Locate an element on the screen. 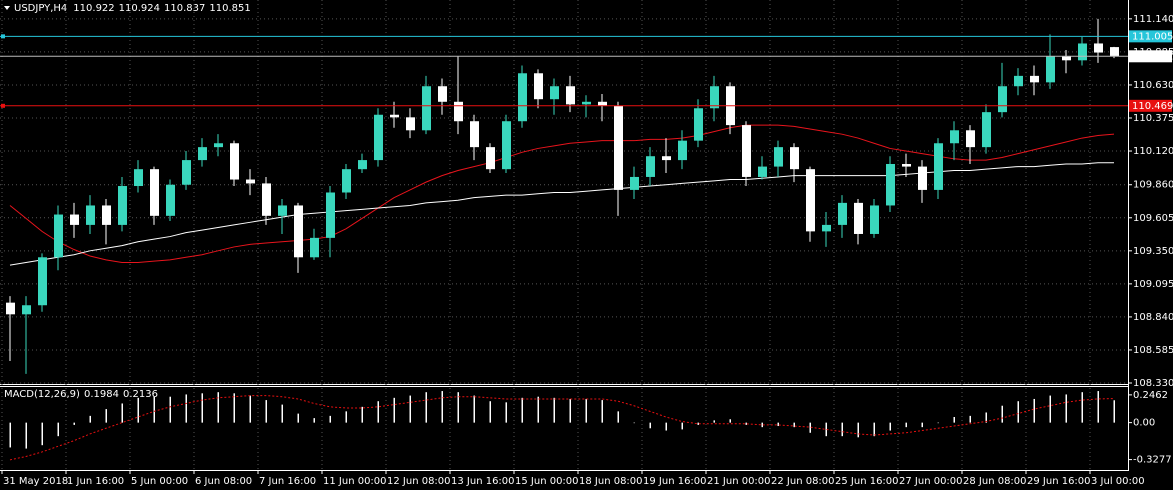 This screenshot has height=490, width=1173. x-tick-label: 31 May 2018 is located at coordinates (35, 481).